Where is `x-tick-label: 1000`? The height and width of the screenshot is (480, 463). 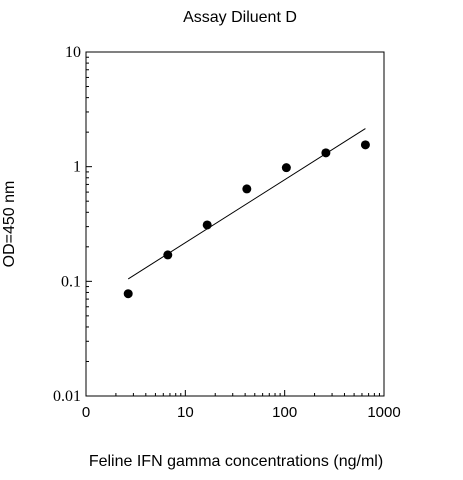
x-tick-label: 1000 is located at coordinates (383, 412).